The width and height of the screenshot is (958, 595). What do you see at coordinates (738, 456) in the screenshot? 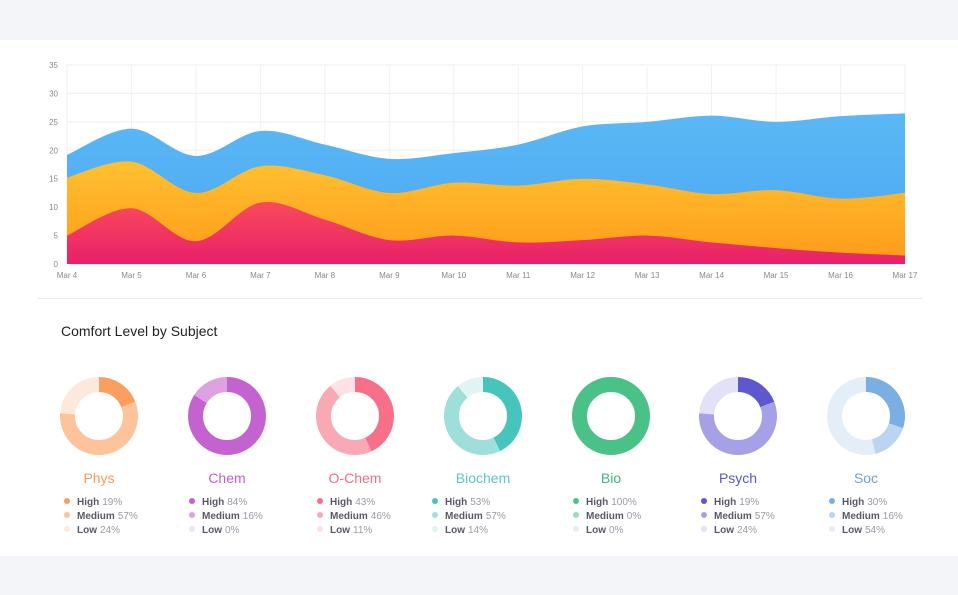
I see `donut-psych: Psych High 19% Medium 57% Low 24%` at bounding box center [738, 456].